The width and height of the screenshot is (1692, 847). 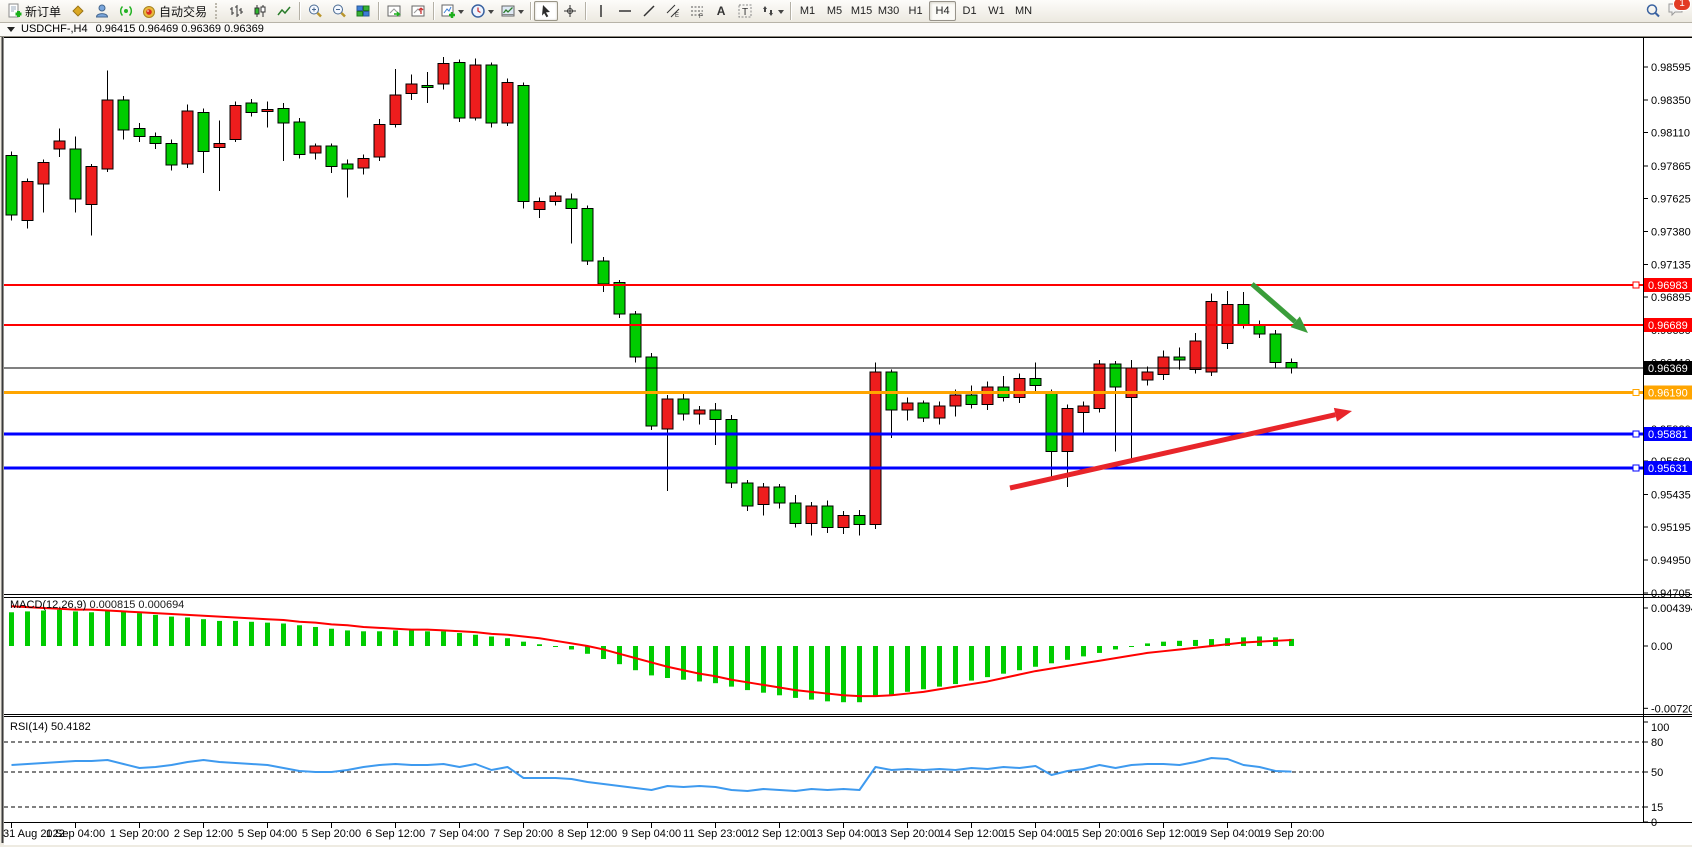 I want to click on zoom-out-icon, so click(x=339, y=11).